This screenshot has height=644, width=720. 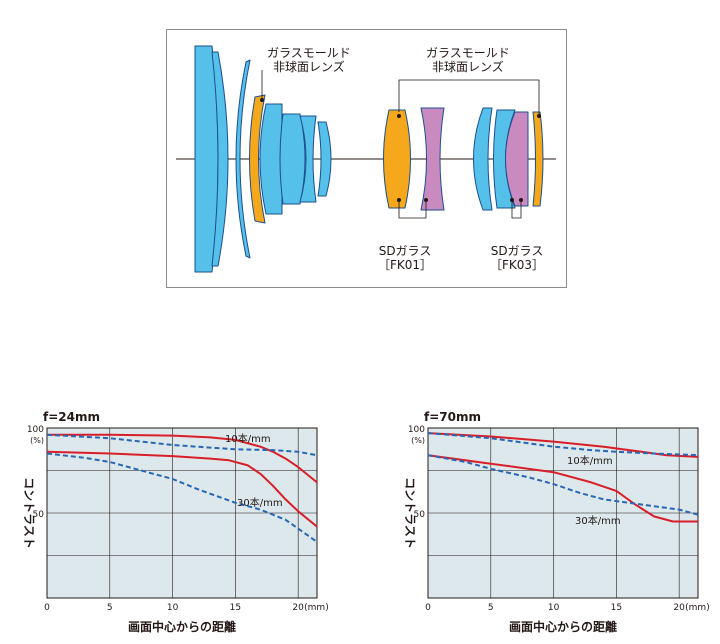 I want to click on label-sd-glass-fk01: SDガラス ［FK01］, so click(x=405, y=258).